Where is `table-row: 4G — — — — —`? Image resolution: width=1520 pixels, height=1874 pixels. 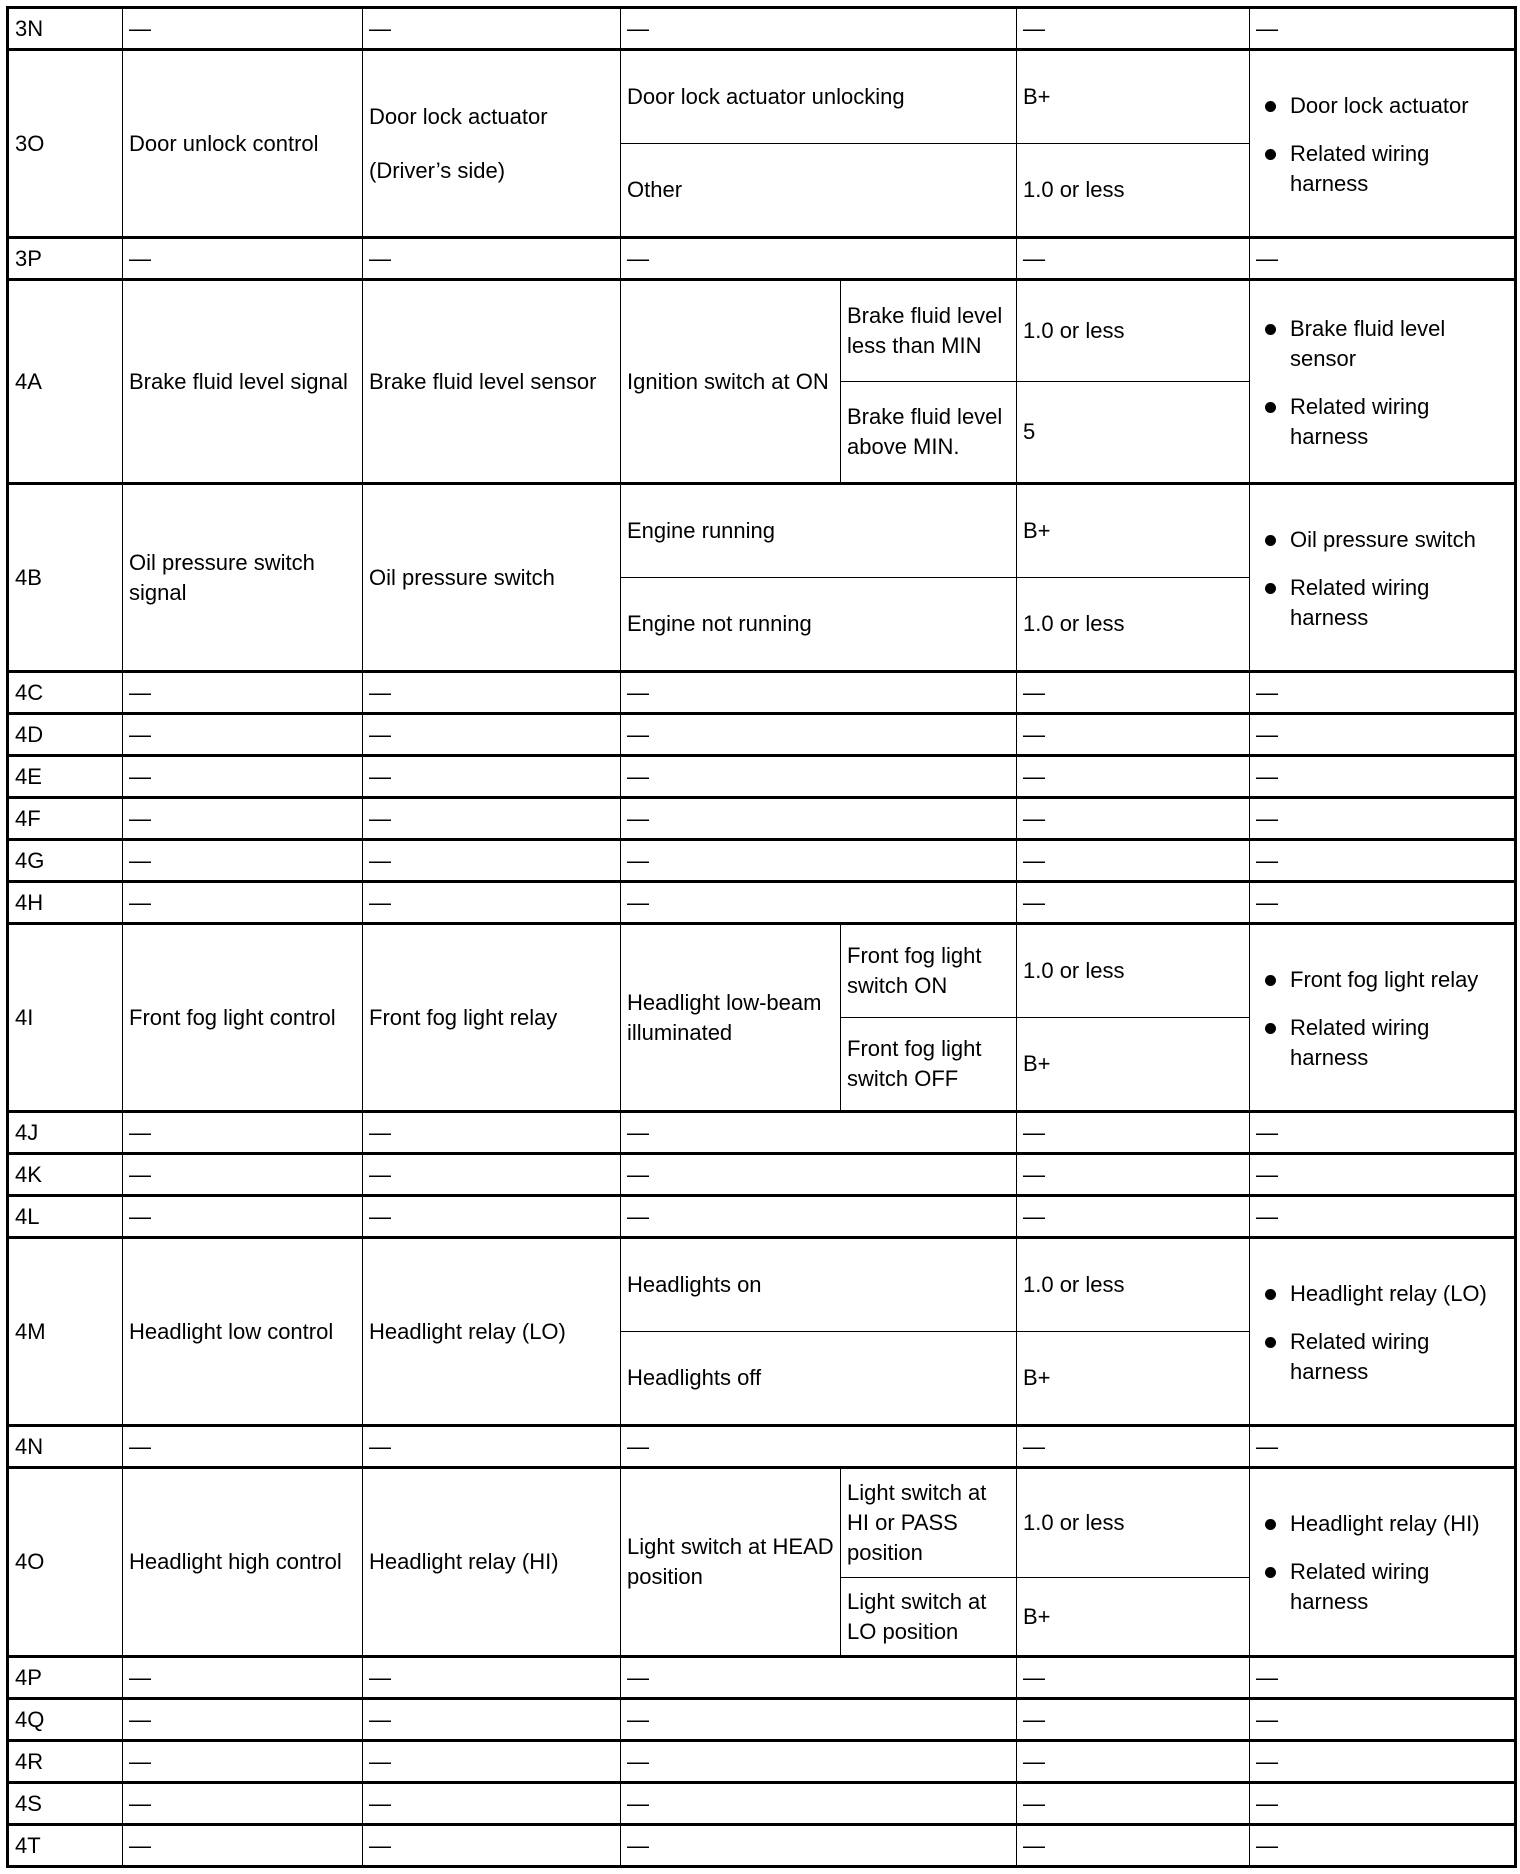 table-row: 4G — — — — — is located at coordinates (761, 860).